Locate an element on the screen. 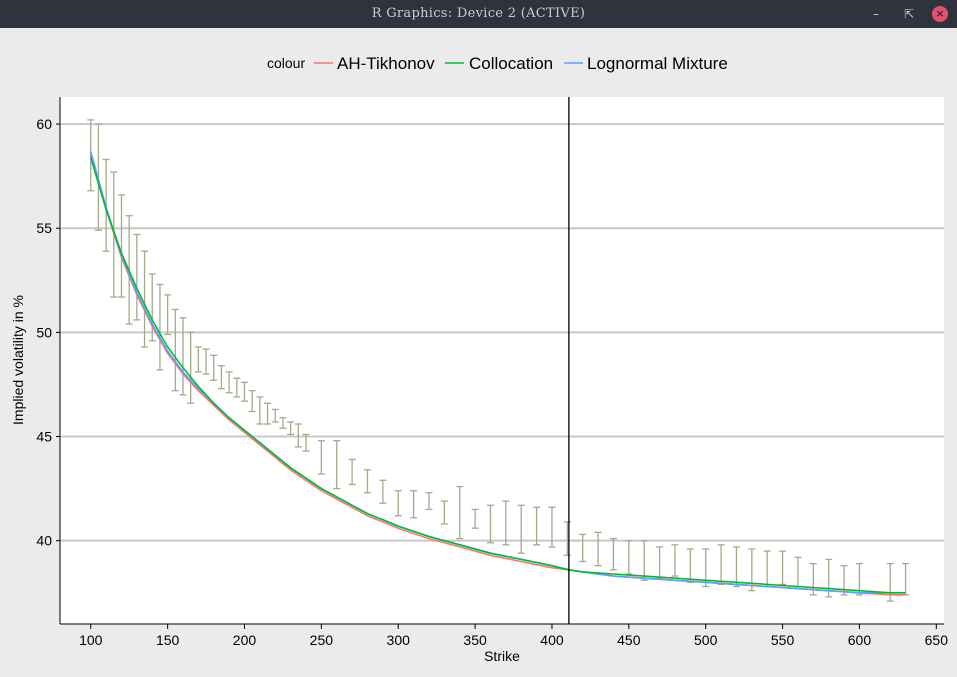 This screenshot has width=957, height=677. y-tick-label-45: 45 is located at coordinates (44, 437).